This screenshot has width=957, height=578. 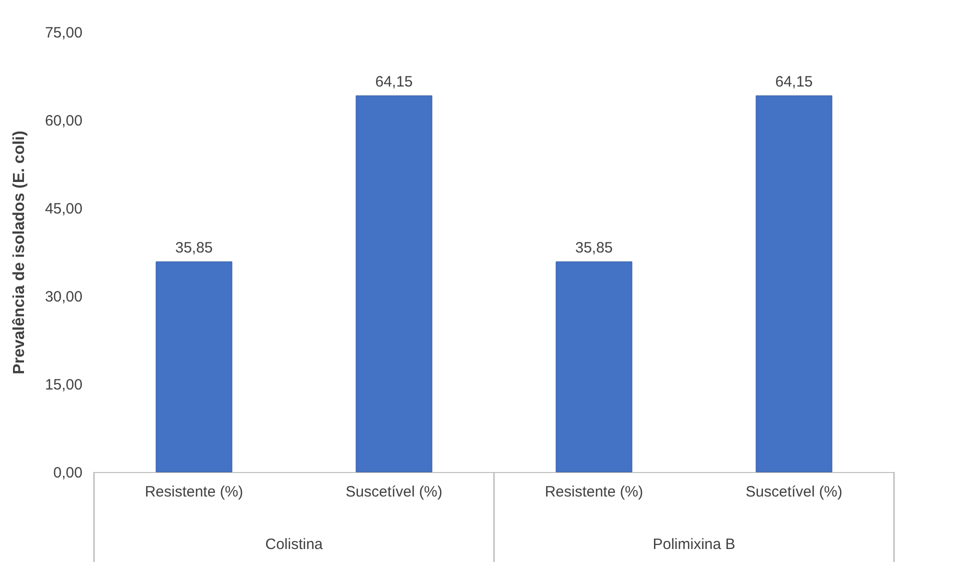 I want to click on y-axis-title: Prevalência de isolados (E. coli), so click(x=19, y=252).